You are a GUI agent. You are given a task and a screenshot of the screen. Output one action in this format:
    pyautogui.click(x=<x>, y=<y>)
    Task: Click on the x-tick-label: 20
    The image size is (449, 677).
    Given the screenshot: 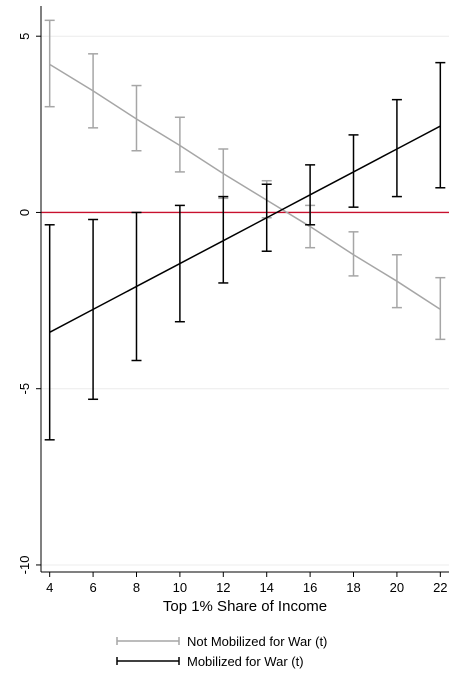 What is the action you would take?
    pyautogui.click(x=397, y=587)
    